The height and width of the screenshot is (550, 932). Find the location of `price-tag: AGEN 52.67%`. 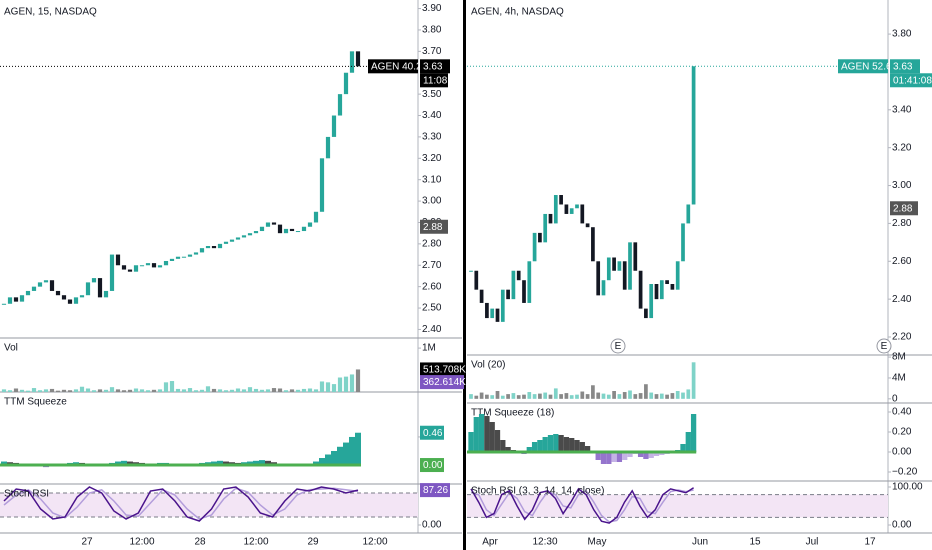

price-tag: AGEN 52.67% is located at coordinates (873, 66).